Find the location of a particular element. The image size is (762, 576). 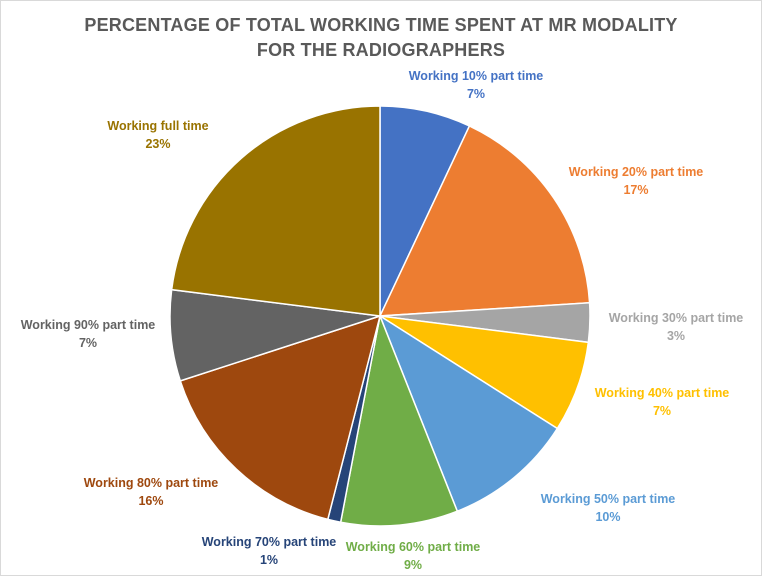

slice-label: Working 10% part time is located at coordinates (476, 76).